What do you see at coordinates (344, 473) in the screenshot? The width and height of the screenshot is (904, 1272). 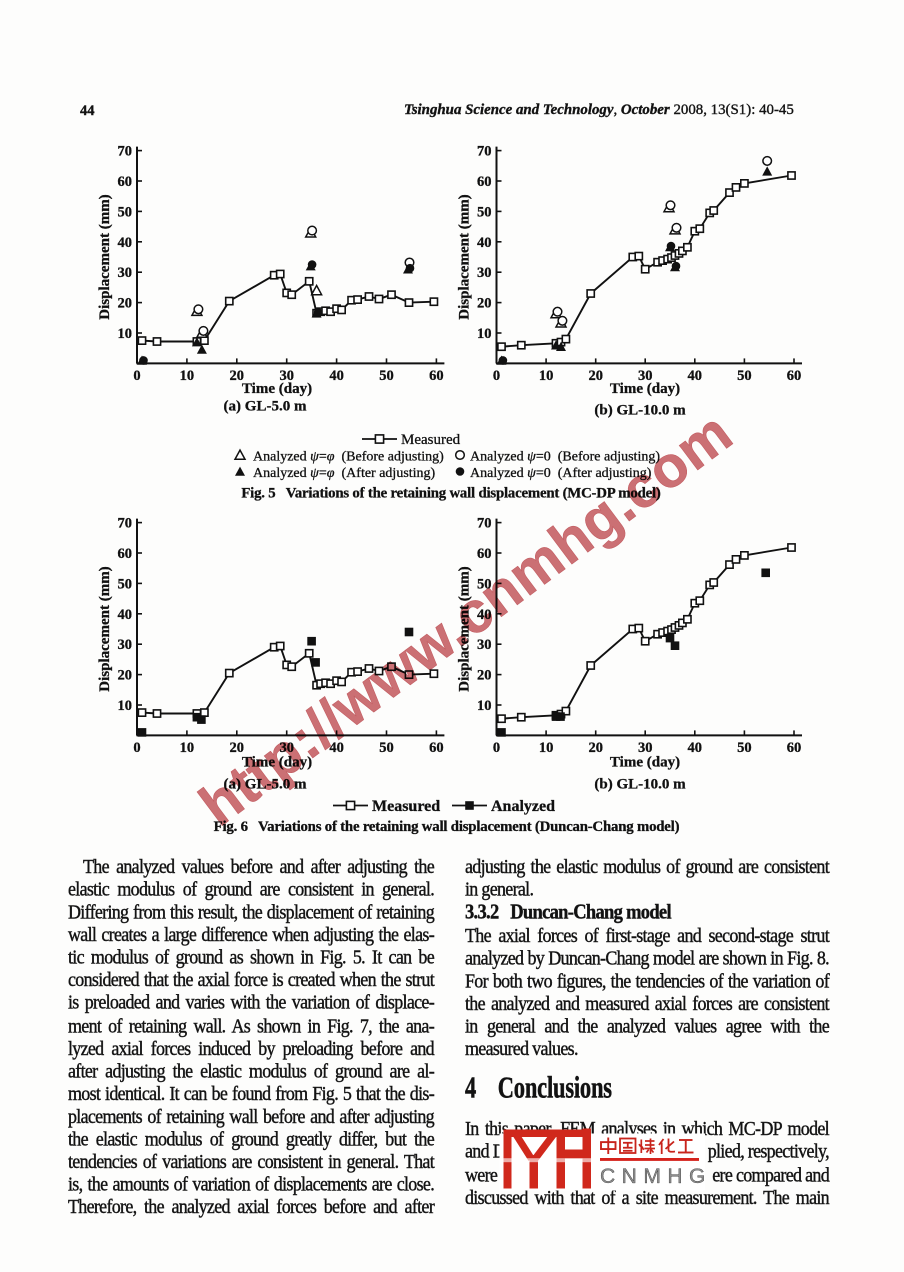 I see `svg-text:Analyzed ψ=φ (After adjusting: Analyzed ψ=φ (After adjusting)` at bounding box center [344, 473].